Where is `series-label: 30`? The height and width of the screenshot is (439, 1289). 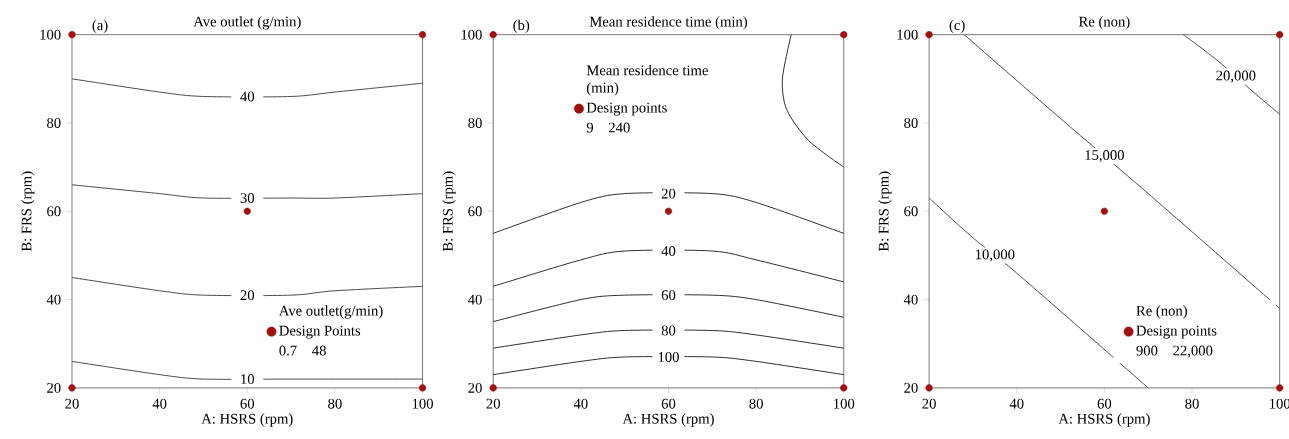
series-label: 30 is located at coordinates (247, 198).